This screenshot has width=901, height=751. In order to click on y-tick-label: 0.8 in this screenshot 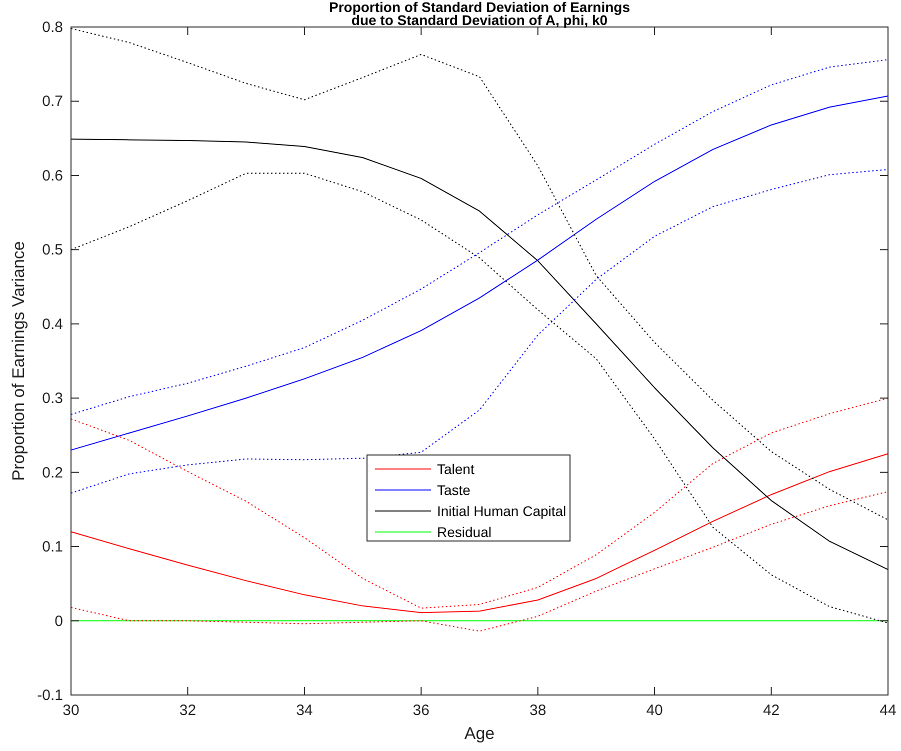, I will do `click(52, 27)`.